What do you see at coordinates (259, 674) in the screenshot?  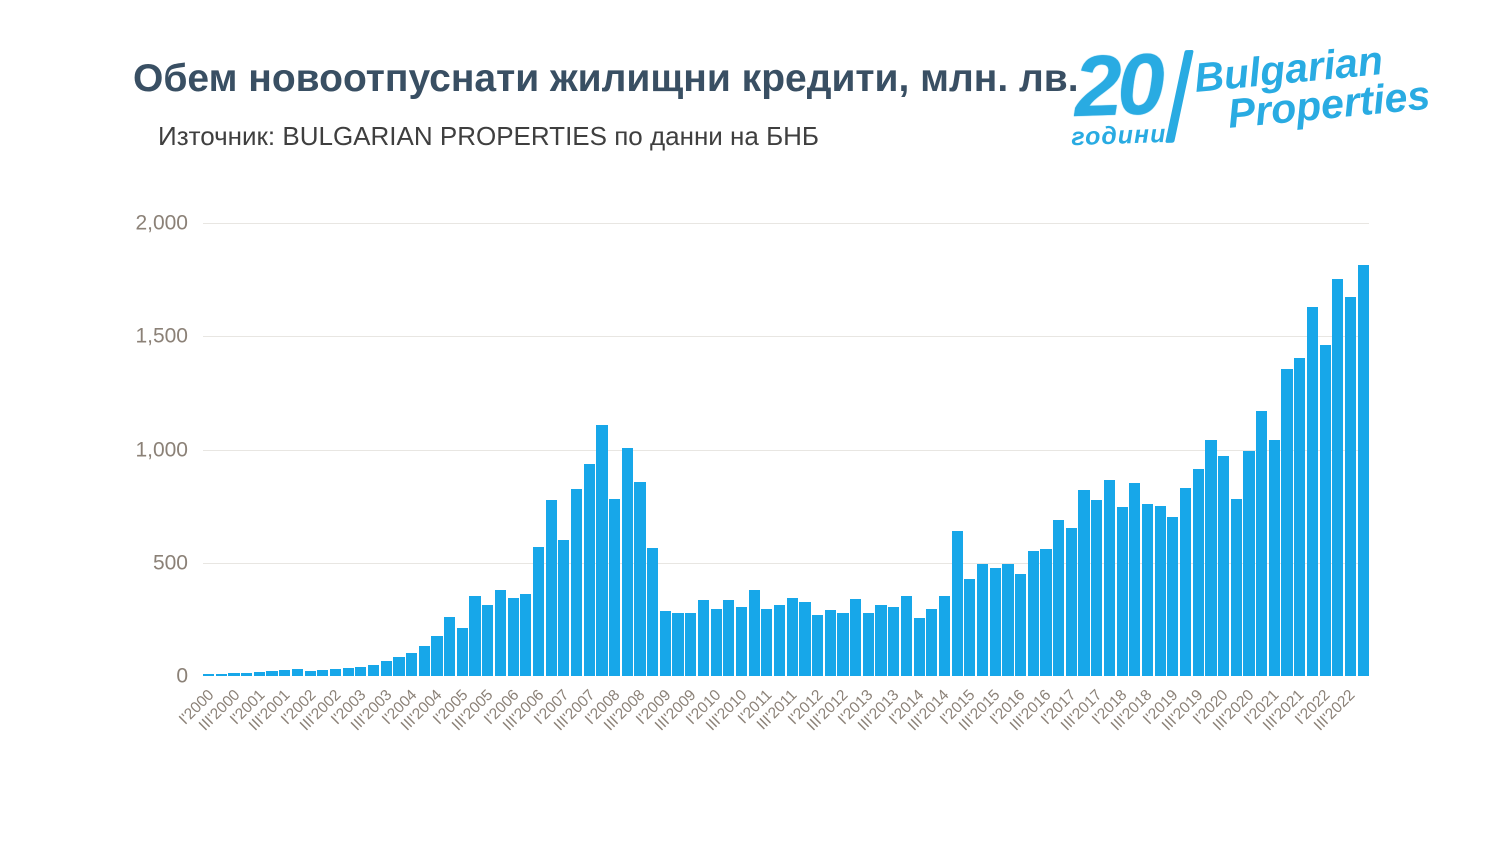 I see `bar-I'2001` at bounding box center [259, 674].